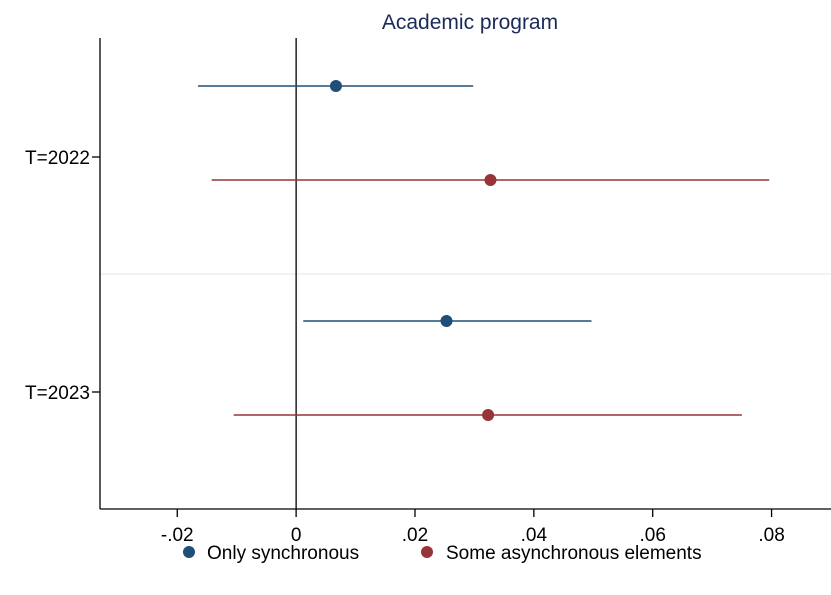  Describe the element at coordinates (534, 535) in the screenshot. I see `x-tick-label: .04` at that location.